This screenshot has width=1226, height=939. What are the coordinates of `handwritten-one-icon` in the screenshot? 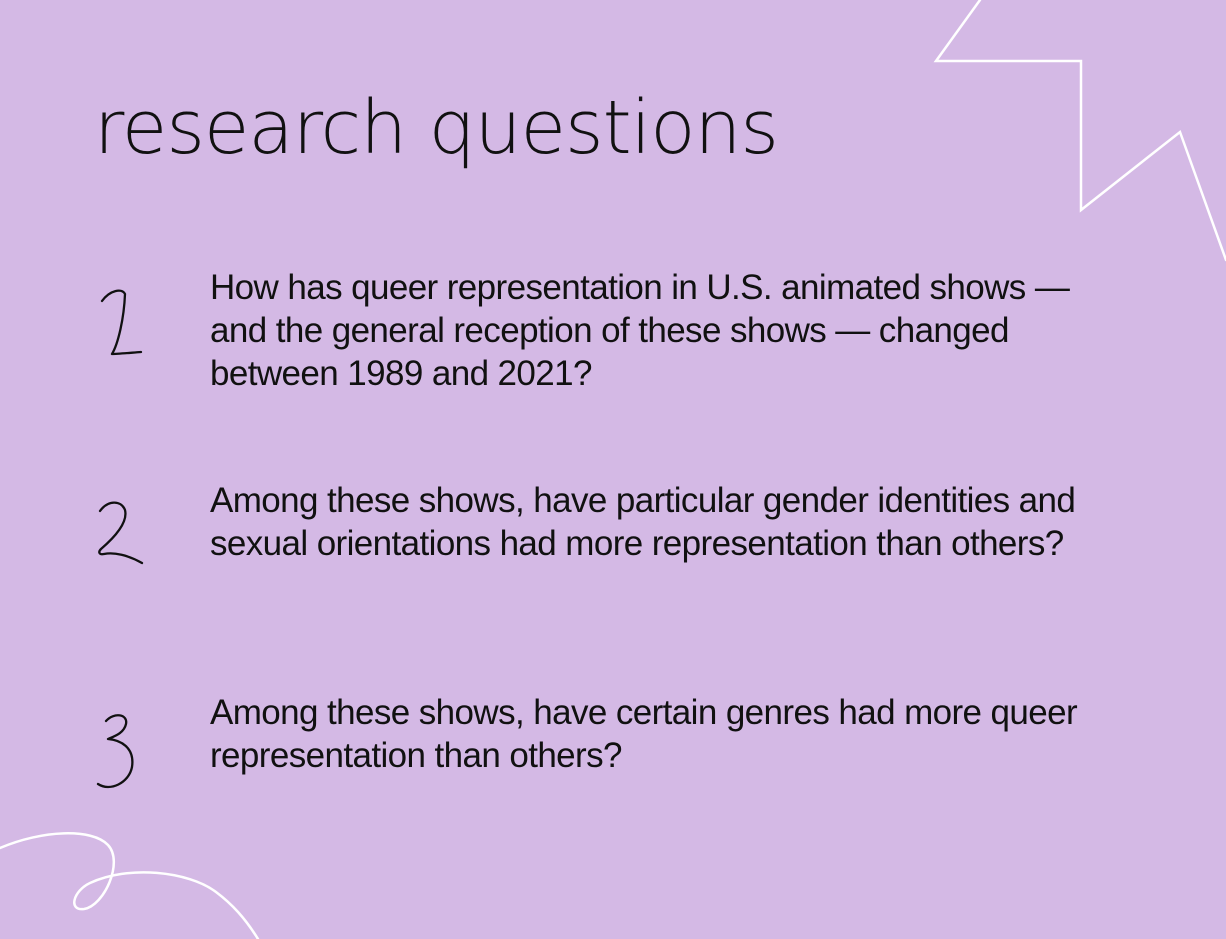 It's located at (125, 334).